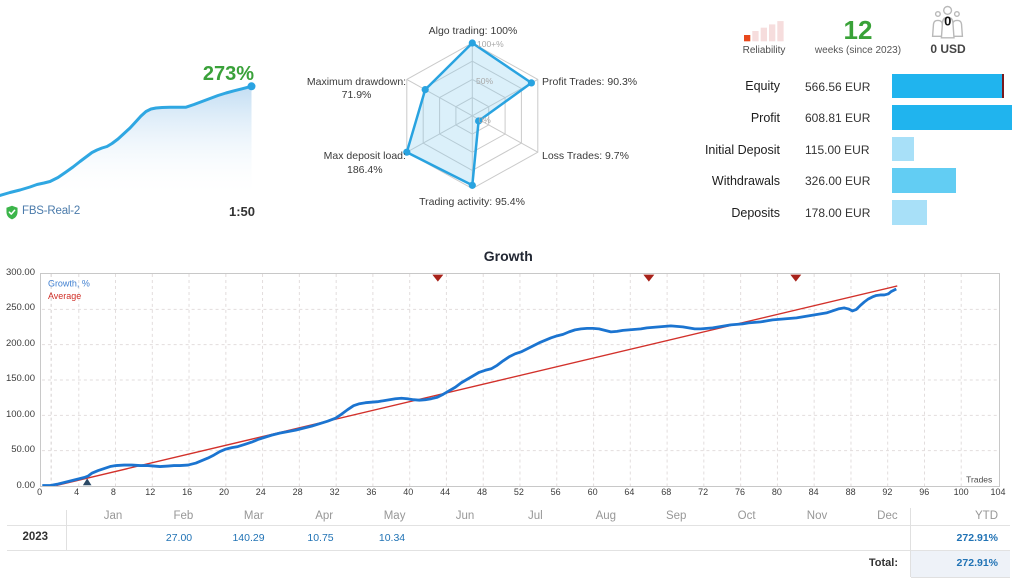 The image size is (1024, 587). Describe the element at coordinates (69, 283) in the screenshot. I see `svg-text: Growth, %` at that location.